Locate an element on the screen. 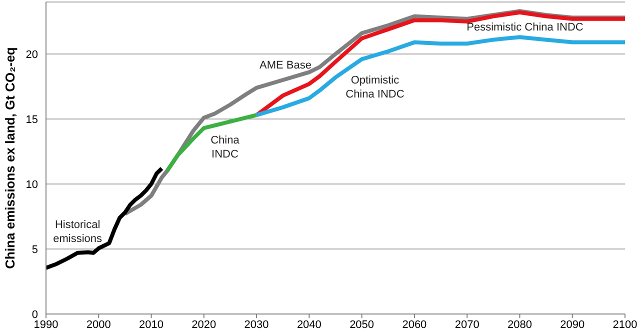  x-tick-label: 2050 is located at coordinates (362, 324).